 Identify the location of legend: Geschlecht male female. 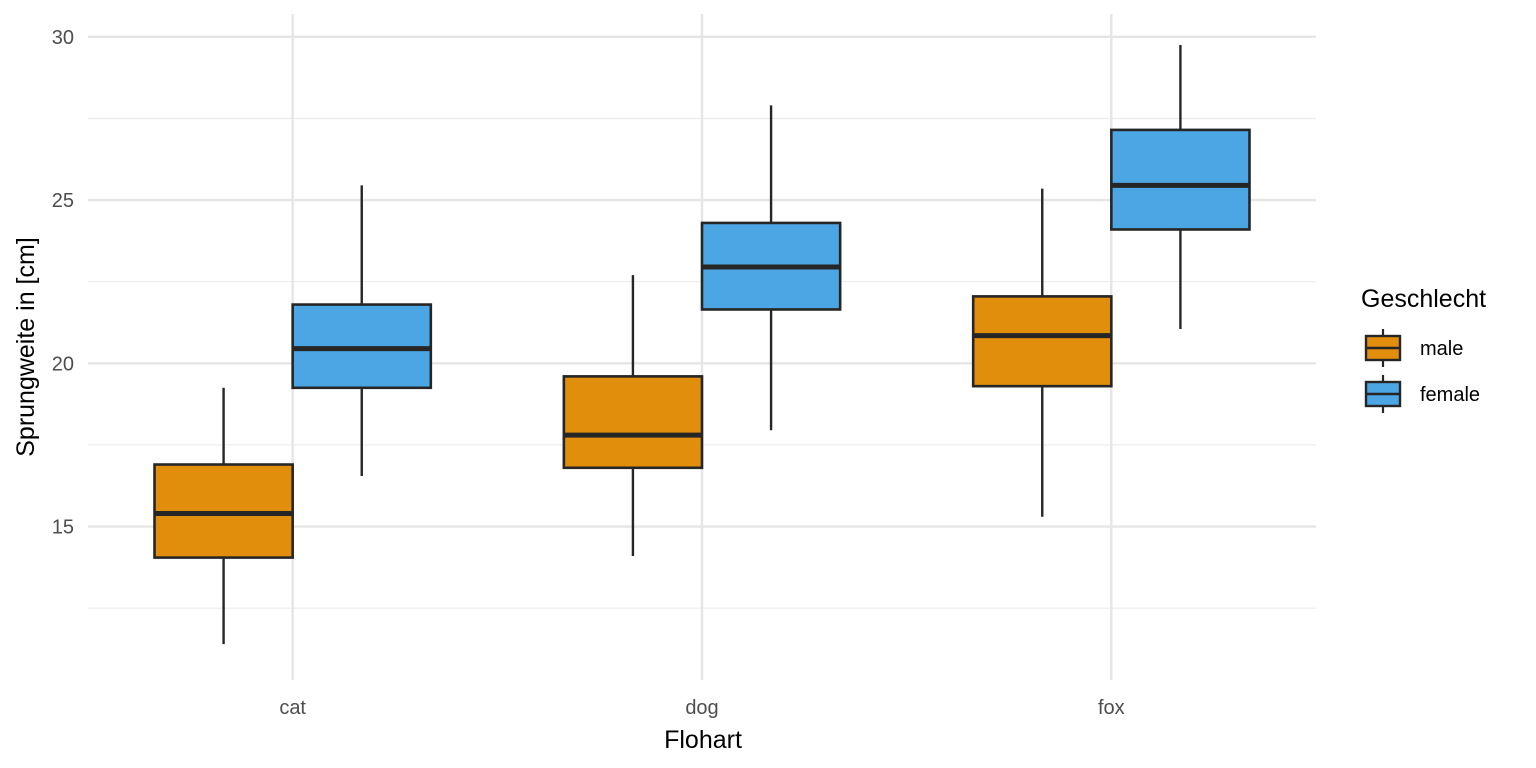
(1423, 349).